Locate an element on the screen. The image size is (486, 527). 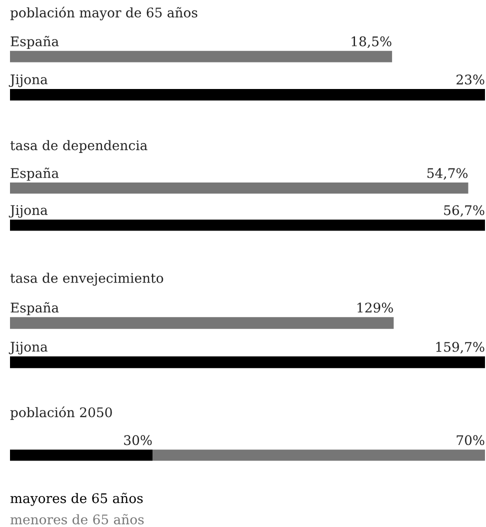
data-label: 18,5% is located at coordinates (372, 42).